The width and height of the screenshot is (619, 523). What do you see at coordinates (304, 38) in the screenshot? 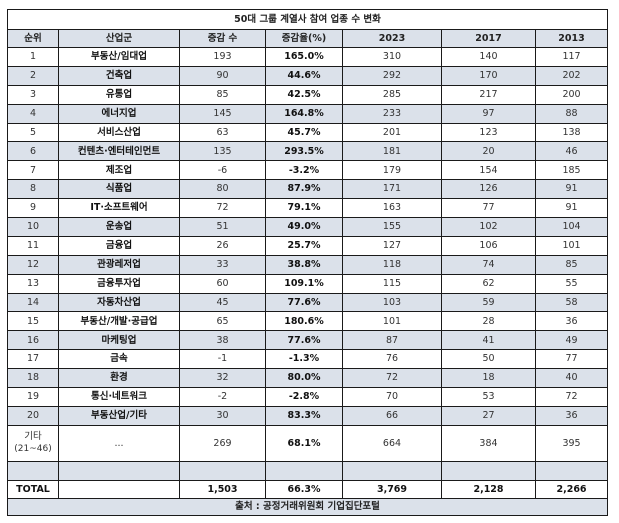
I see `header-rate: 증감율(%)` at bounding box center [304, 38].